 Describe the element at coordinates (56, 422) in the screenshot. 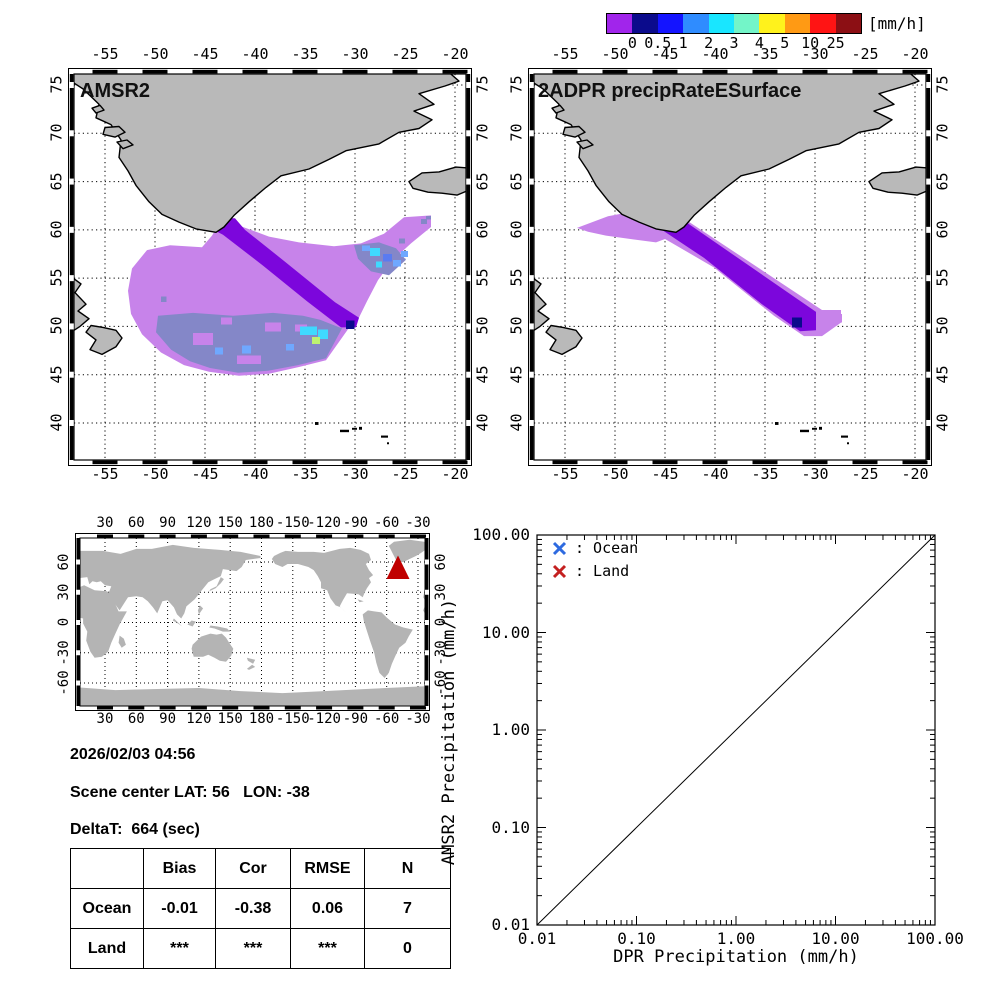

I see `map-lat-tick-label: 40` at that location.